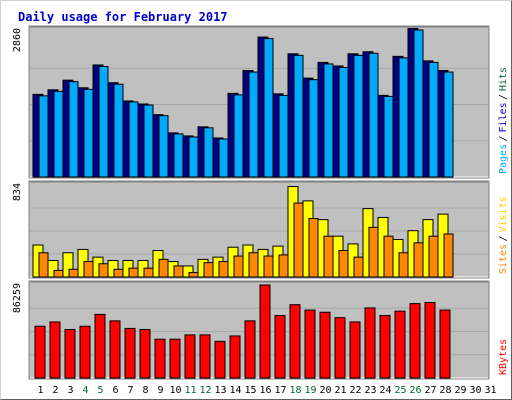 This screenshot has width=512, height=400. What do you see at coordinates (115, 390) in the screenshot?
I see `day-label-6: 6` at bounding box center [115, 390].